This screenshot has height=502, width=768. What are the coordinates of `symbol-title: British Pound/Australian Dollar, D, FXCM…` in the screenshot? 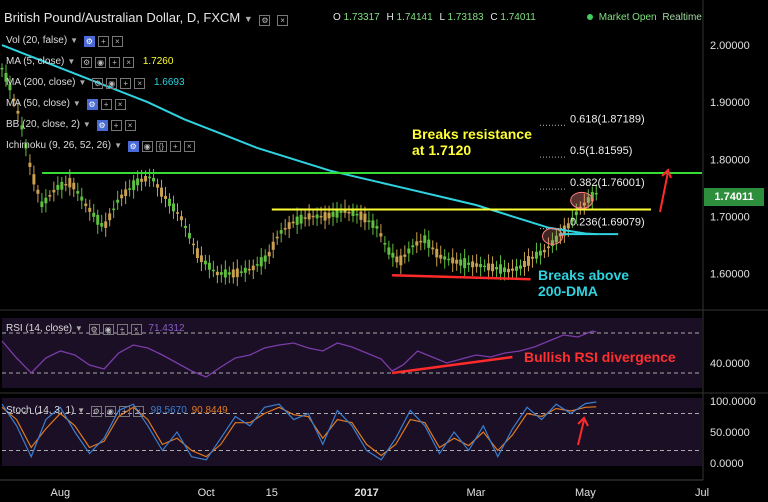 It's located at (146, 18).